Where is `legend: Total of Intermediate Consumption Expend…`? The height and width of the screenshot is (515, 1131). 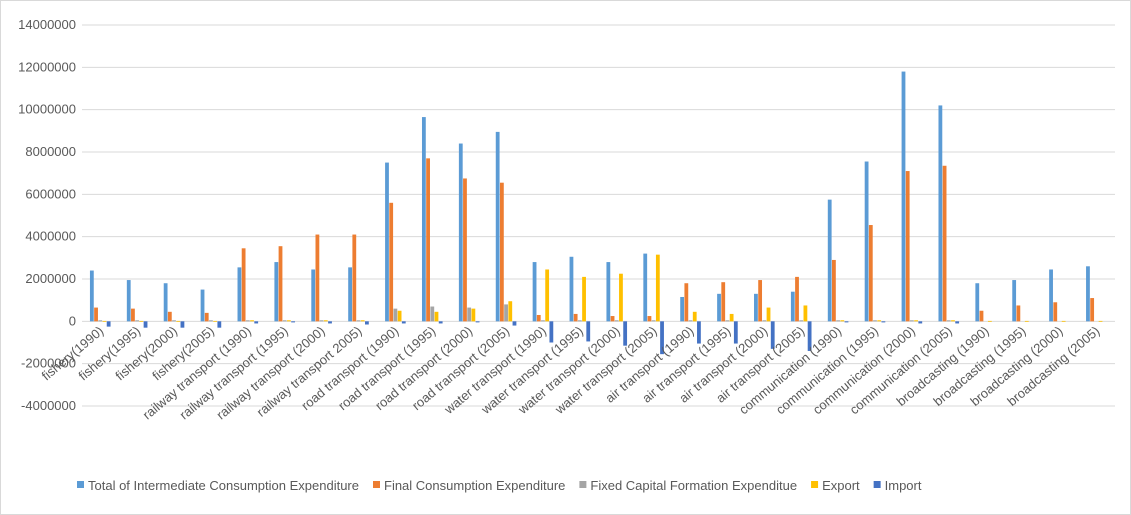 legend: Total of Intermediate Consumption Expend… is located at coordinates (499, 485).